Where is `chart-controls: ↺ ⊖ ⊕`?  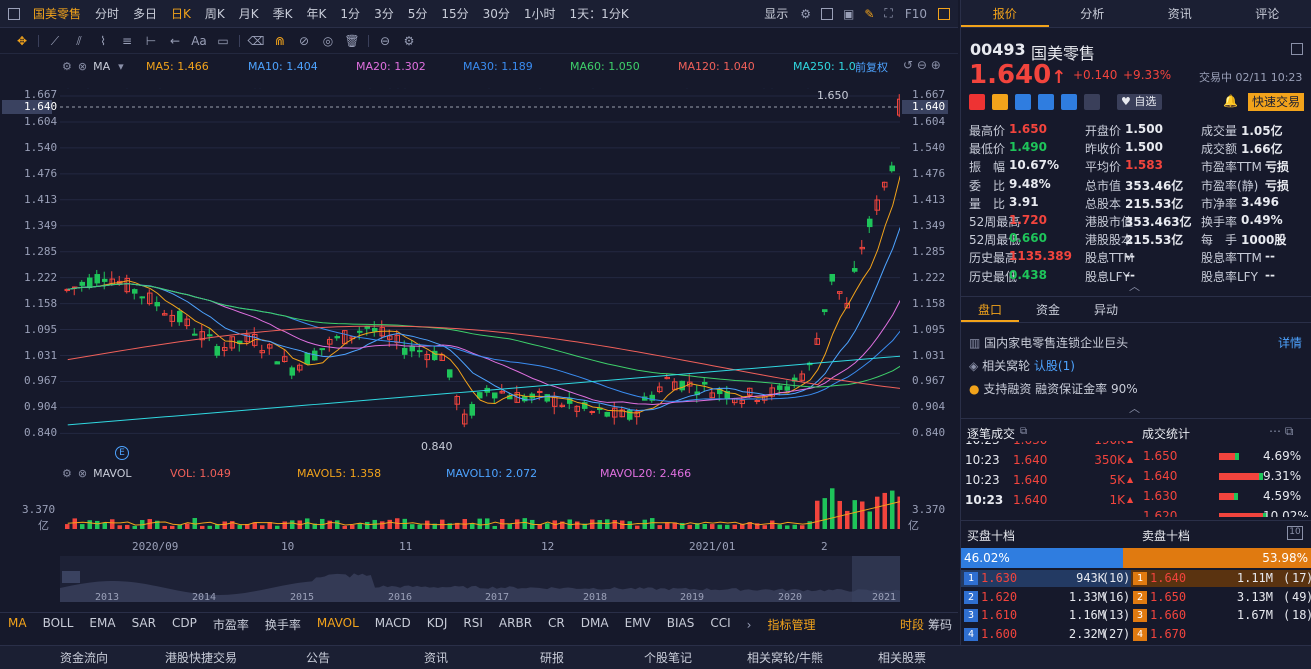
chart-controls: ↺ ⊖ ⊕ is located at coordinates (922, 65).